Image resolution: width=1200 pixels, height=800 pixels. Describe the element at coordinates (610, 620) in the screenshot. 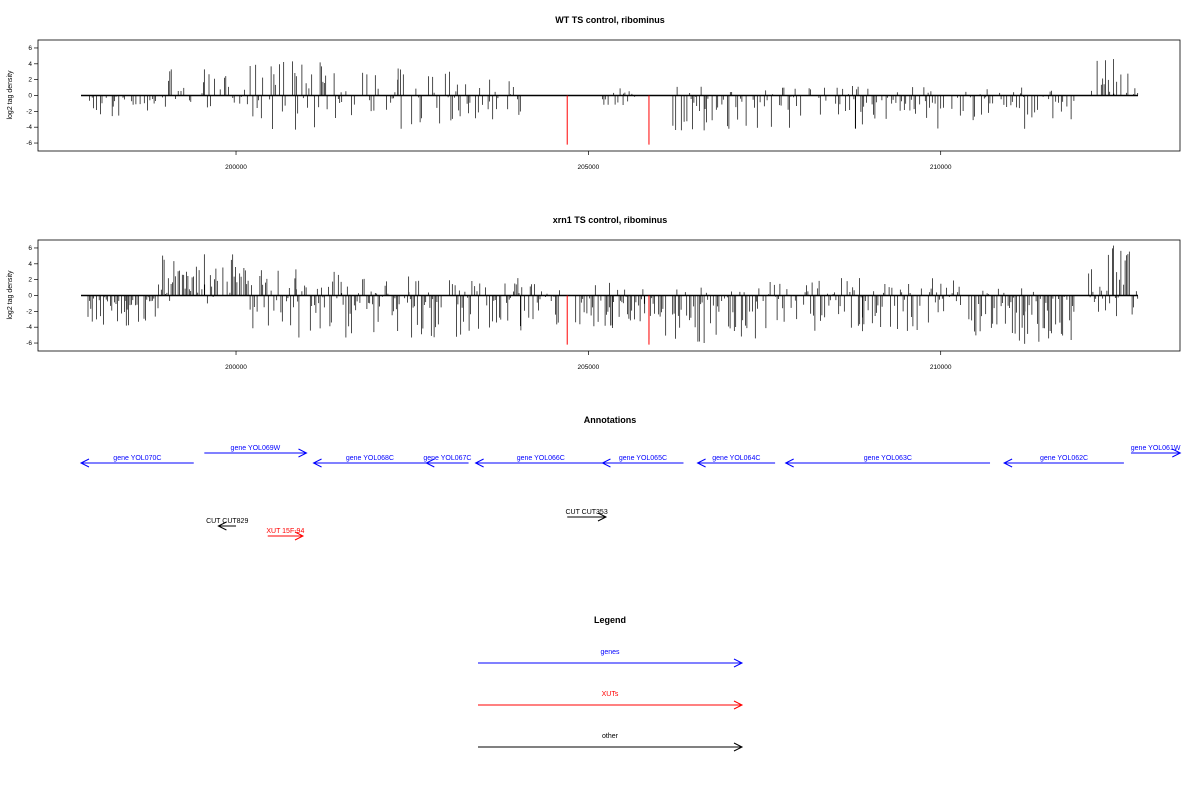

I see `legend-title: Legend` at that location.